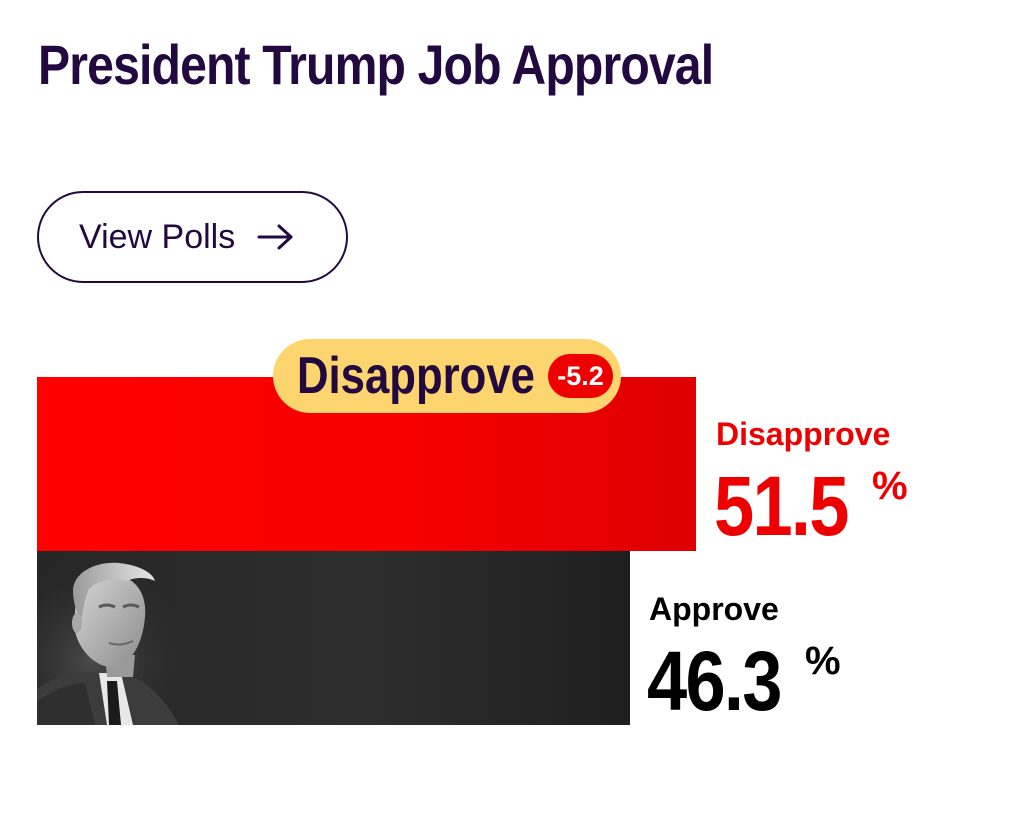 This screenshot has height=815, width=1024. Describe the element at coordinates (416, 376) in the screenshot. I see `leader-label: Disapprove` at that location.